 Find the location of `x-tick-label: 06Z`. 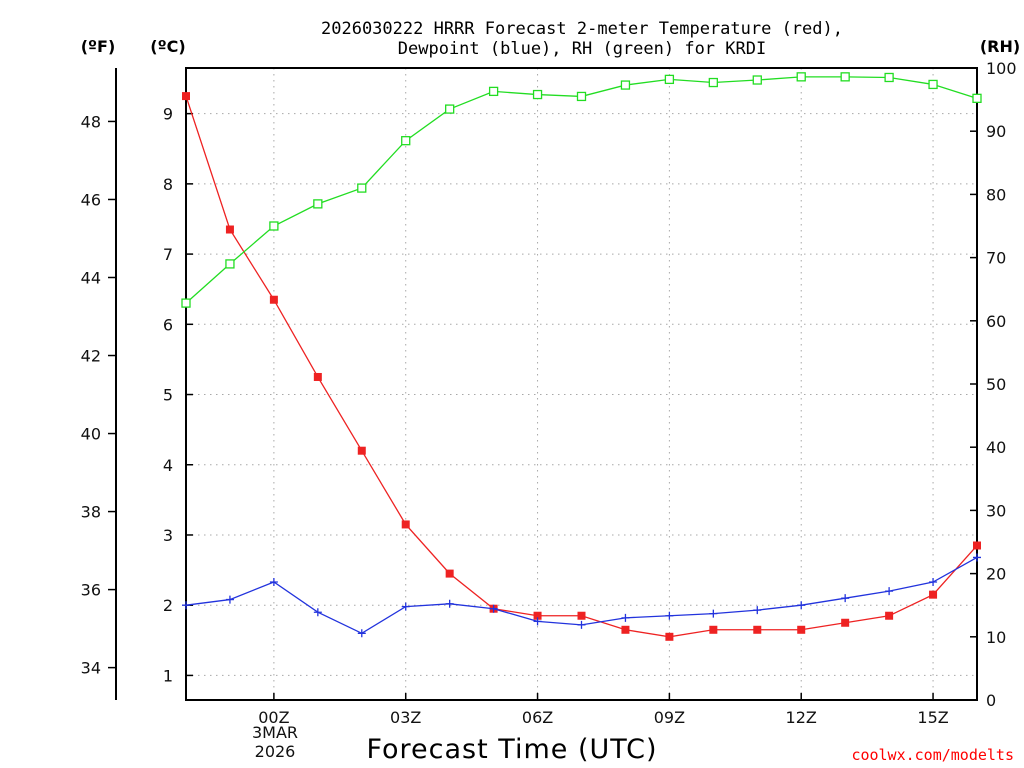

x-tick-label: 06Z is located at coordinates (537, 717).